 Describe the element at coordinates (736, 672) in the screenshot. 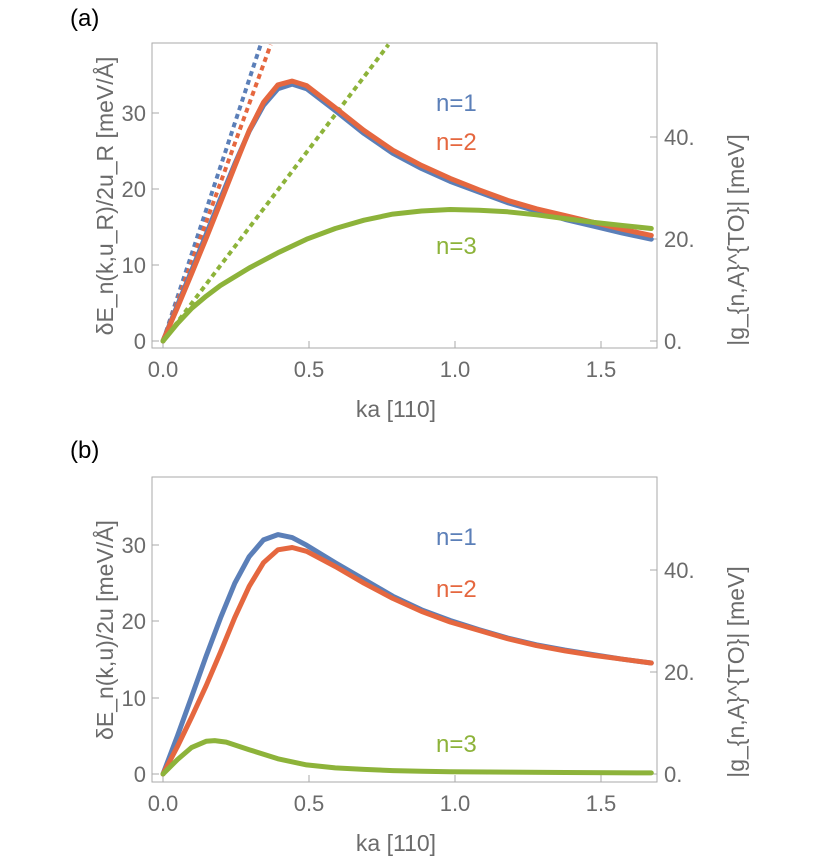

I see `panel-b-ylabel-right: |g_{n,A}^{TO}| [meV]` at that location.